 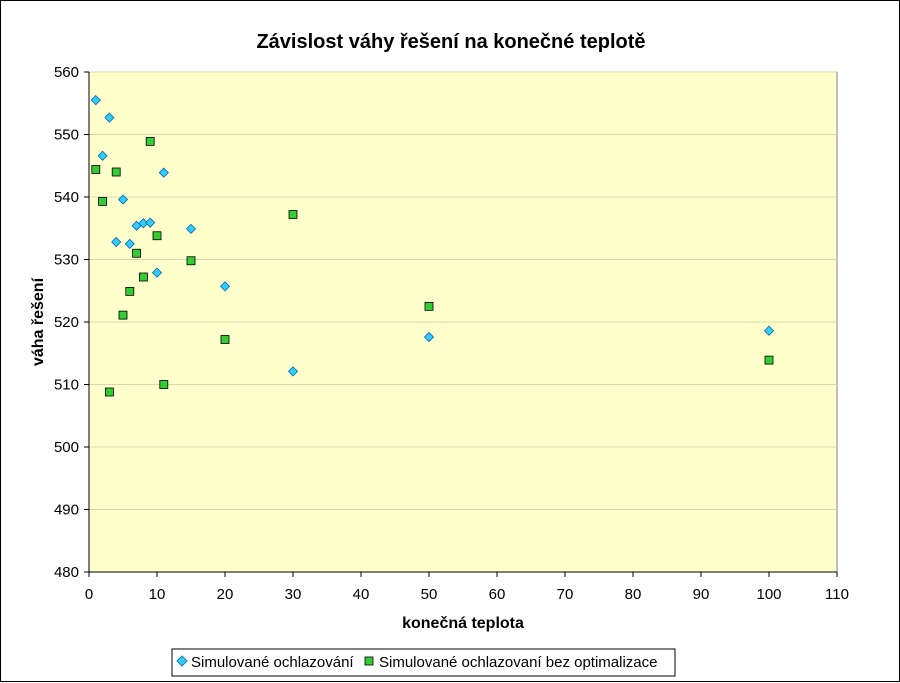 What do you see at coordinates (66, 72) in the screenshot?
I see `y-tick-label: 560` at bounding box center [66, 72].